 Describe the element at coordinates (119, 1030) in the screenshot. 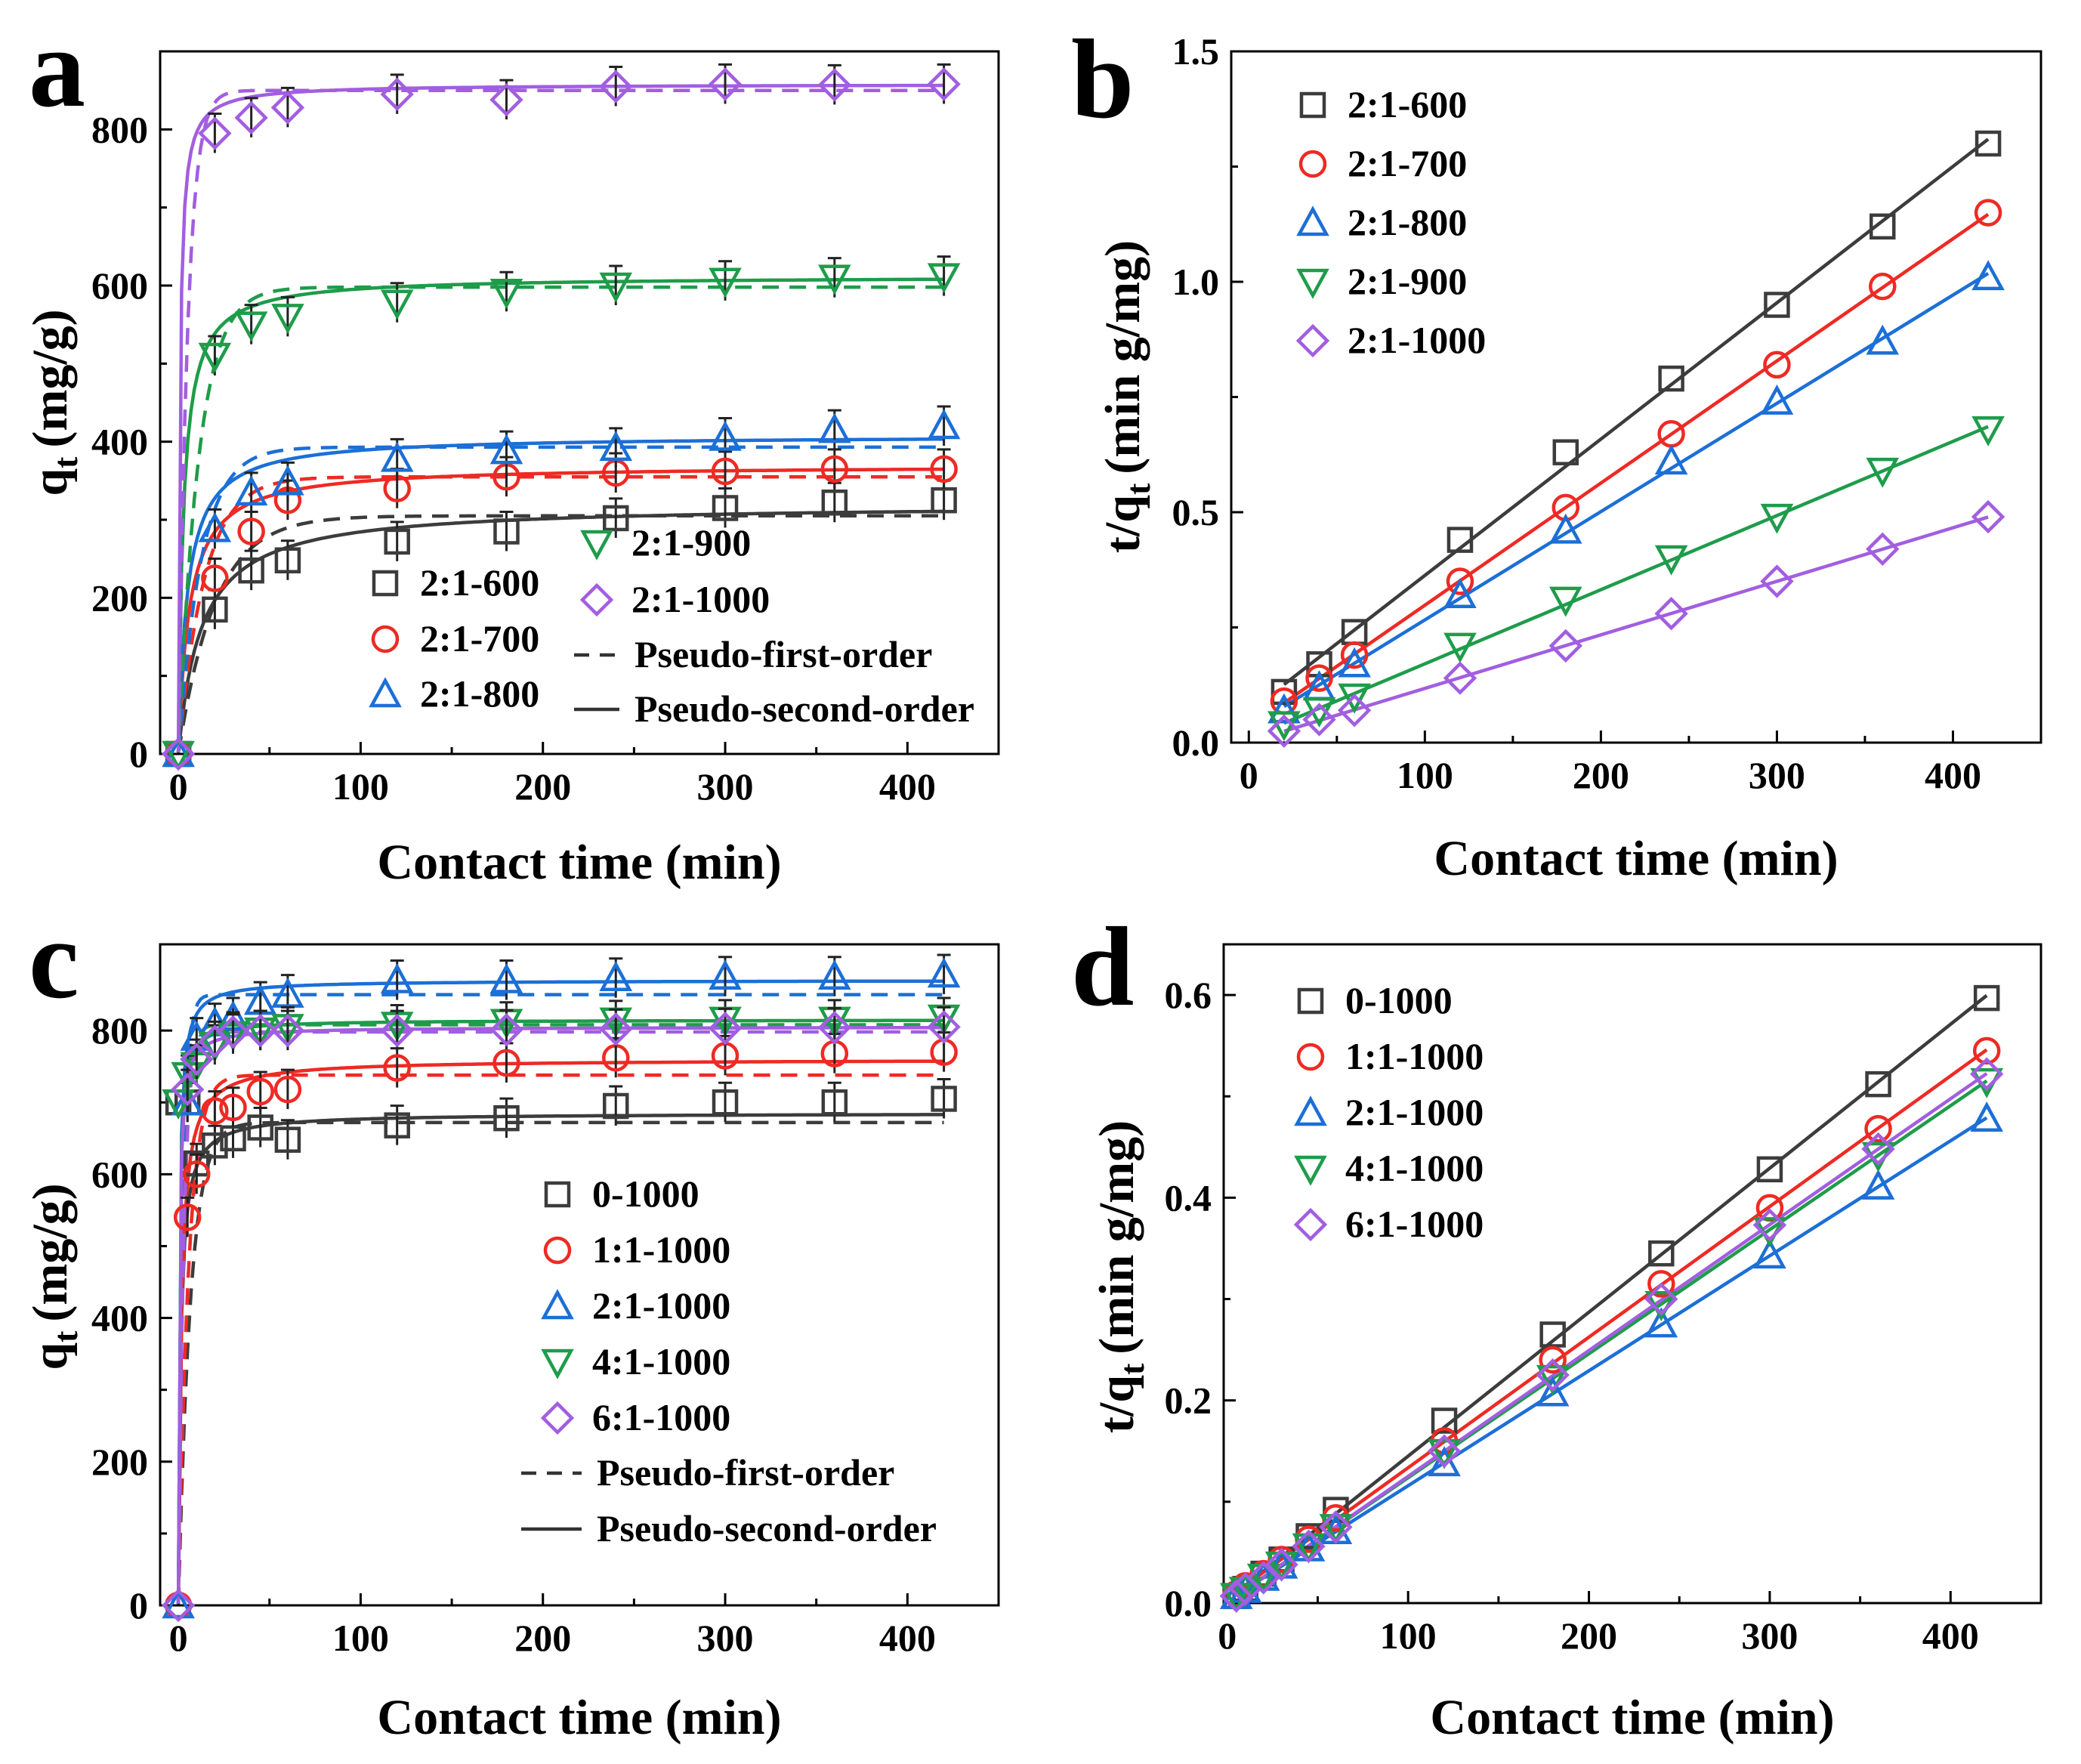

I see `panel-c-y-tick-label: 800` at that location.